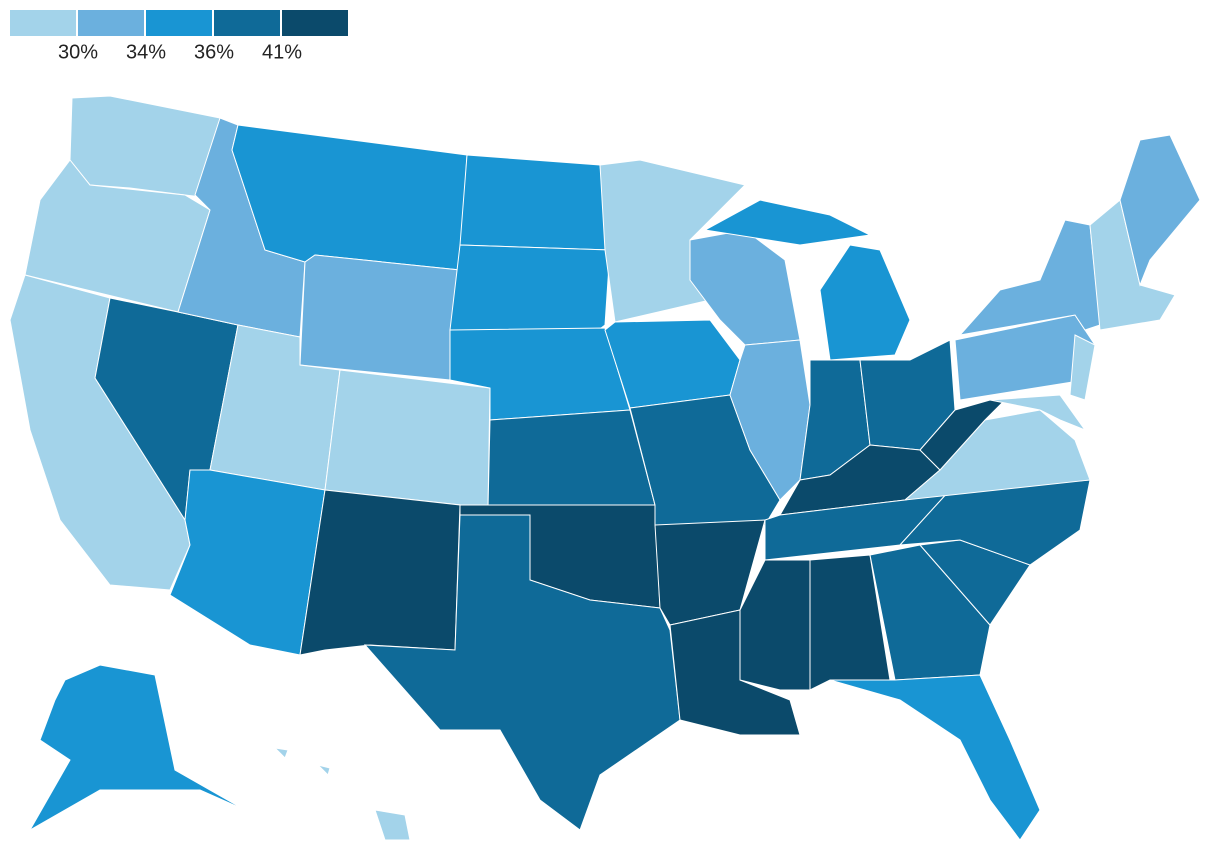  What do you see at coordinates (214, 52) in the screenshot?
I see `legend-label: 36%` at bounding box center [214, 52].